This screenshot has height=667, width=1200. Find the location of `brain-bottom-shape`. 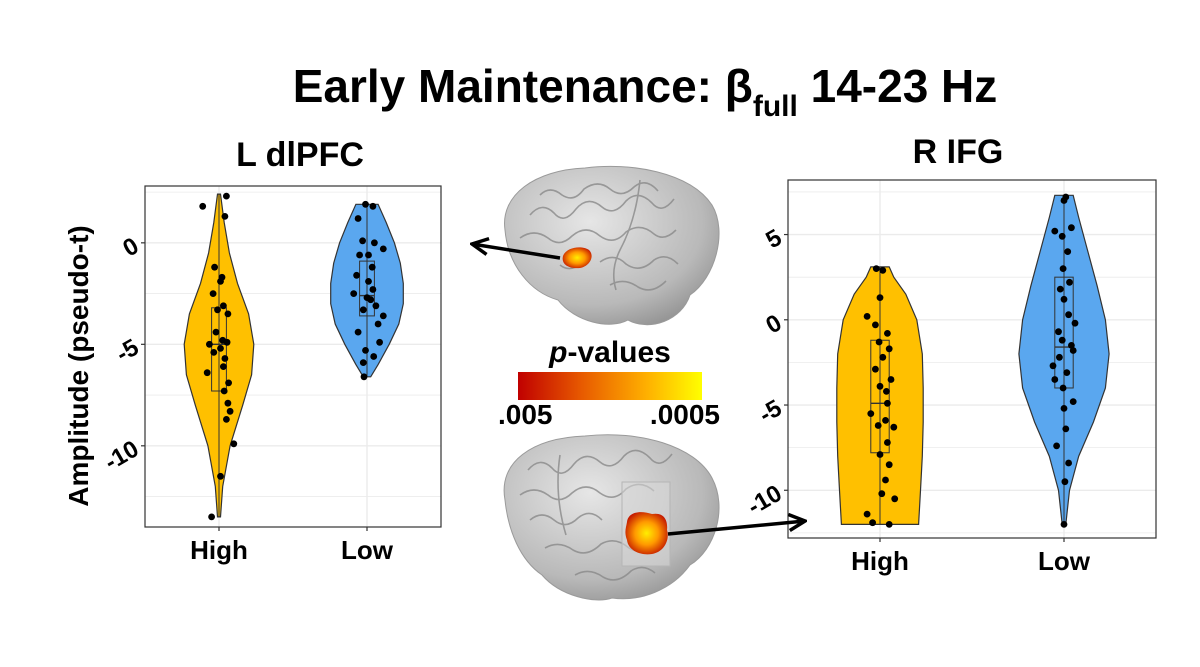

brain-bottom-shape is located at coordinates (611, 517).